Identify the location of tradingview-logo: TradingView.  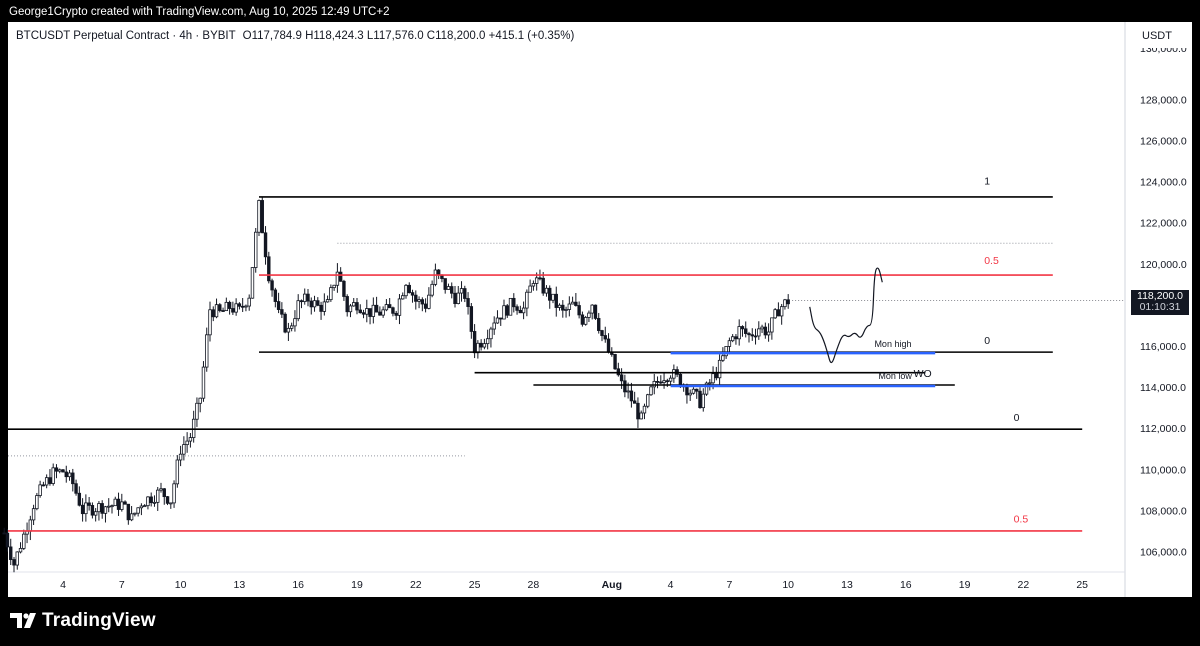
(83, 621).